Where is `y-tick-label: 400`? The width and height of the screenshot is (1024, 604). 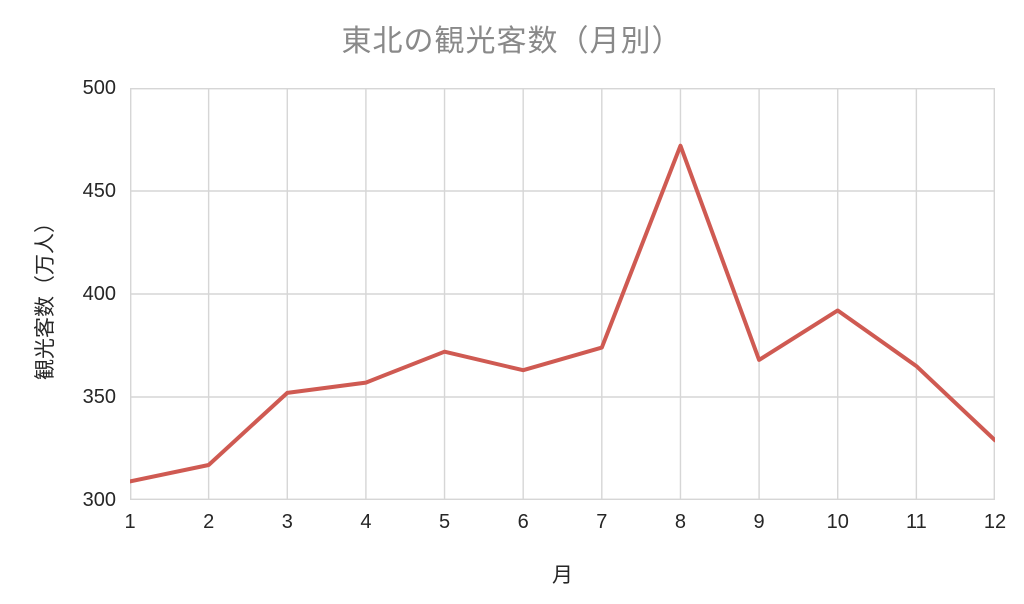
y-tick-label: 400 is located at coordinates (99, 294).